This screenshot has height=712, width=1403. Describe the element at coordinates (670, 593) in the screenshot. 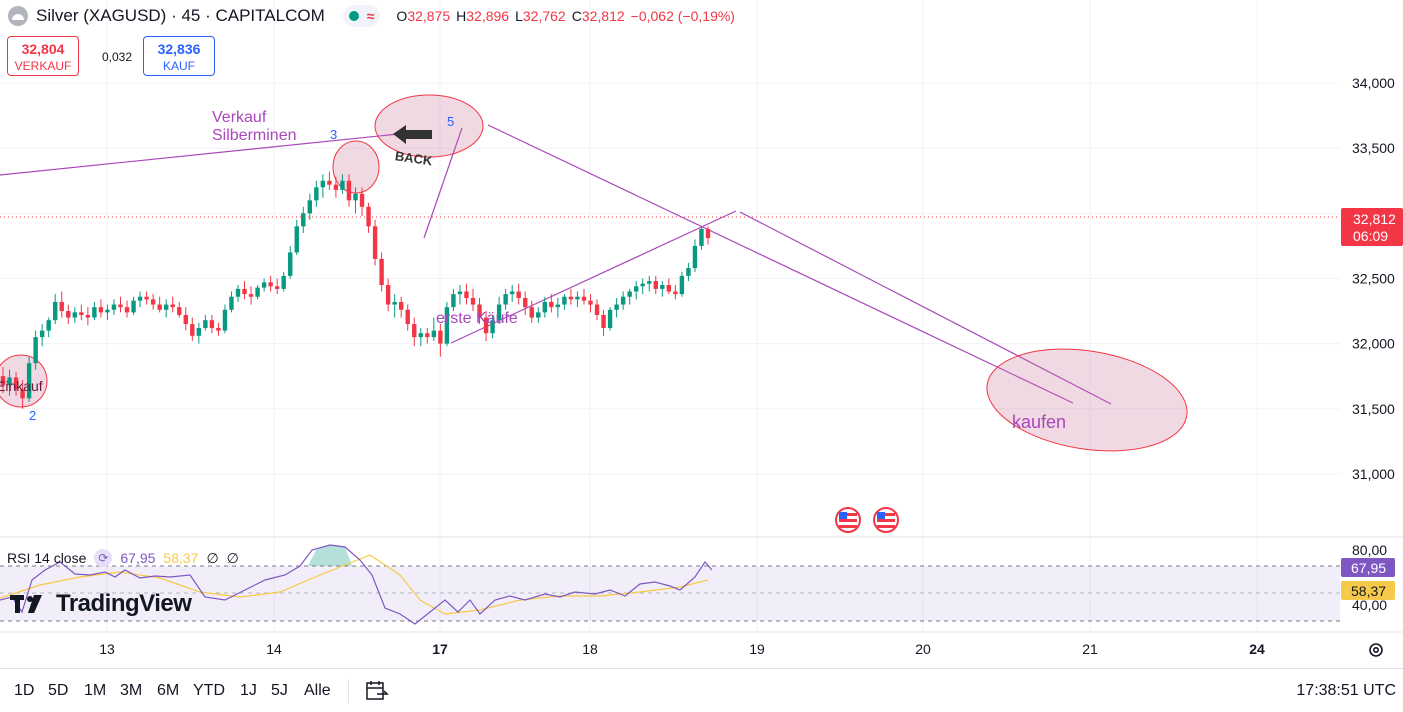

I see `rsi-band` at that location.